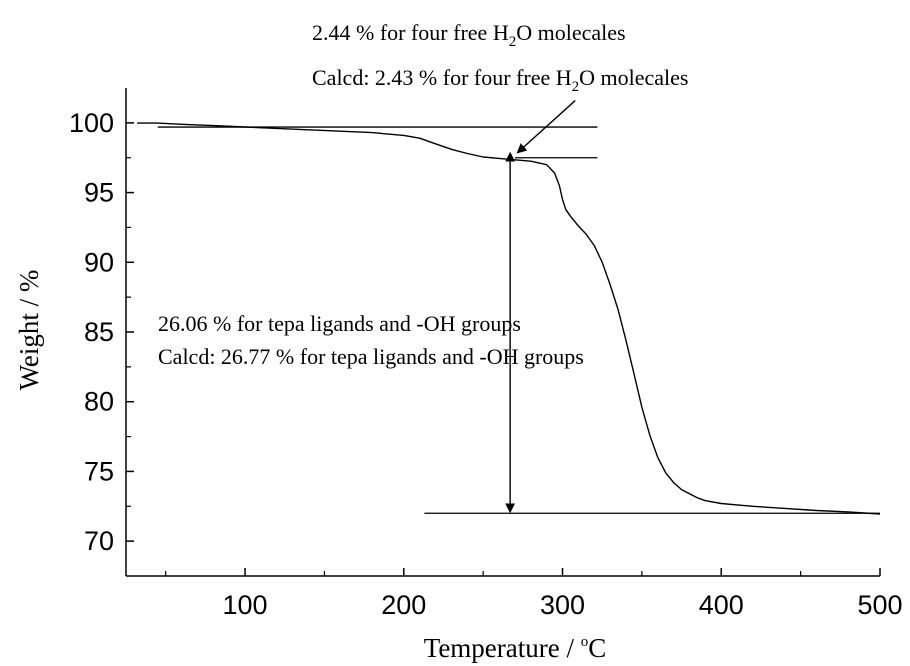 The image size is (910, 666). I want to click on annotation-free-water: 2.44 % for four free H2O molecales, so click(469, 35).